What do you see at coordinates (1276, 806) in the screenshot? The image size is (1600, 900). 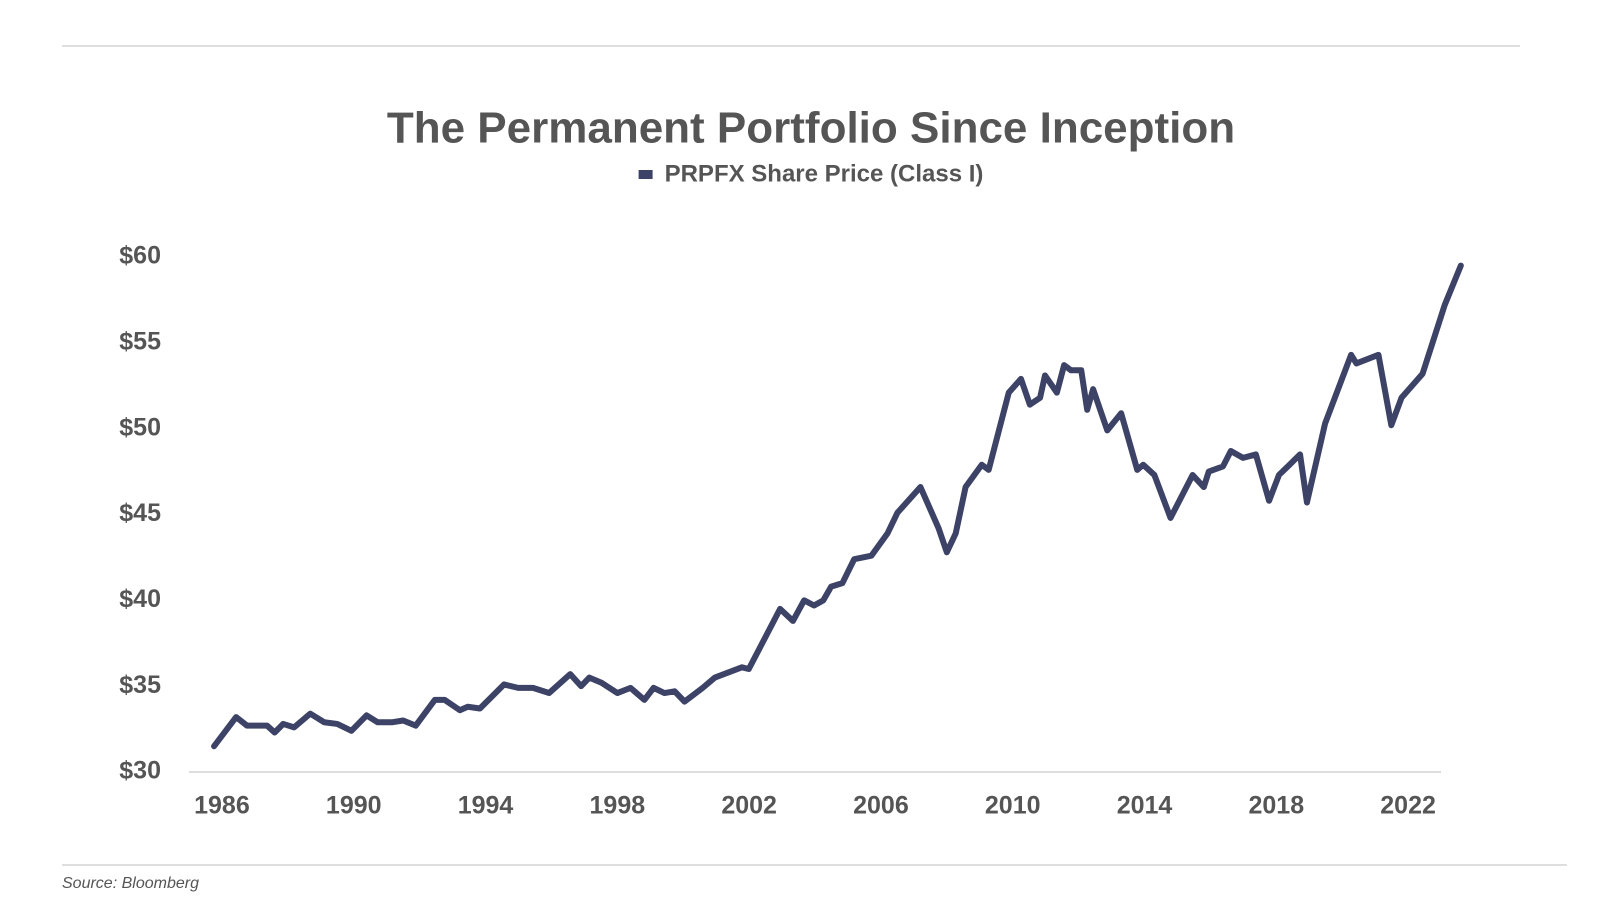 I see `x-tick-label: 2018` at bounding box center [1276, 806].